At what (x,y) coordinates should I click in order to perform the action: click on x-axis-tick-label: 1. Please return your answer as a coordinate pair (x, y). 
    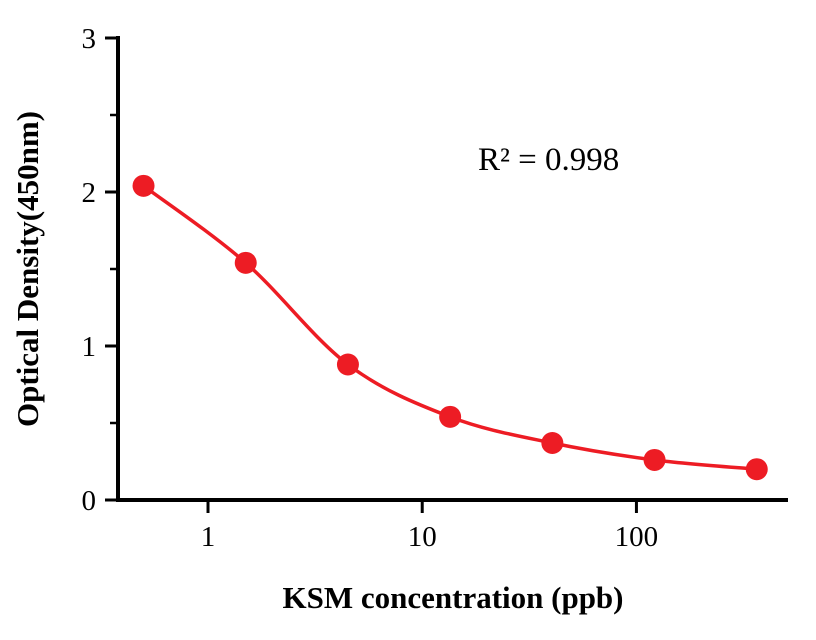
    Looking at the image, I should click on (208, 537).